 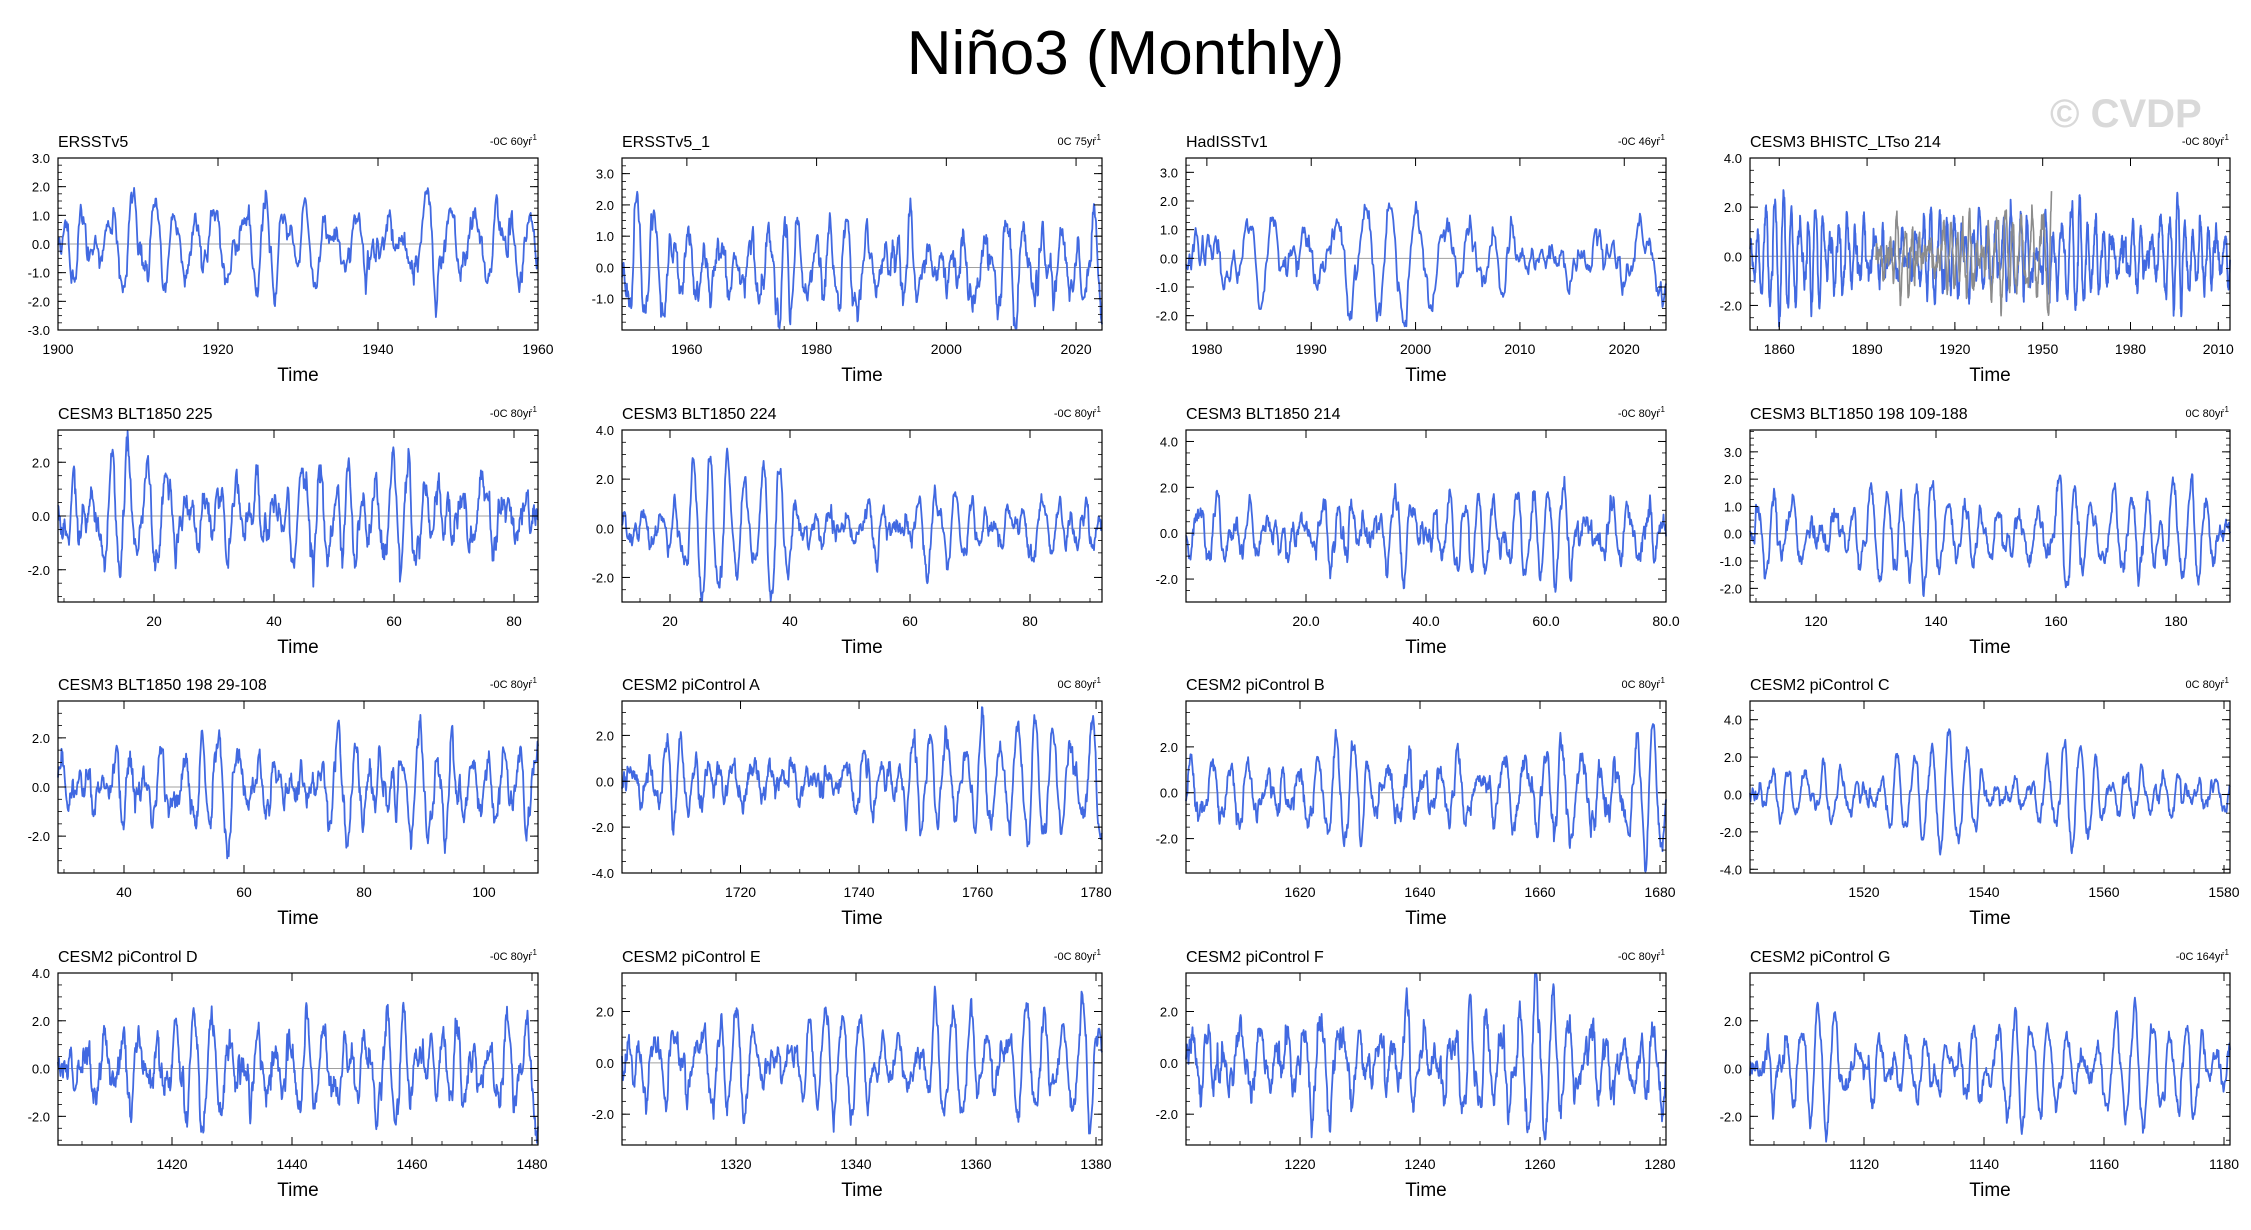 What do you see at coordinates (2126, 114) in the screenshot?
I see `watermark-text: © CVDP` at bounding box center [2126, 114].